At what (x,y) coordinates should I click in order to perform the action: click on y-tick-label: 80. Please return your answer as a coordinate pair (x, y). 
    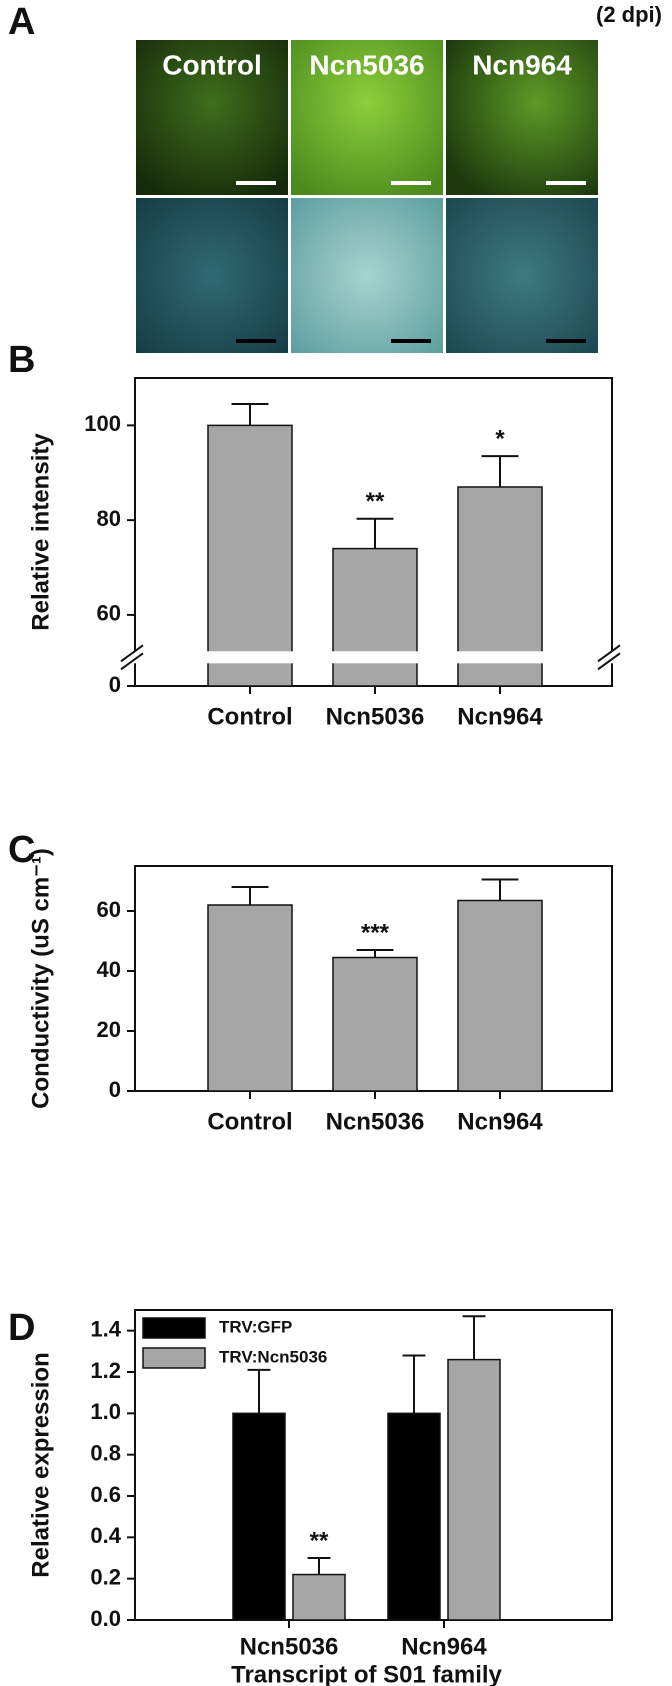
    Looking at the image, I should click on (109, 518).